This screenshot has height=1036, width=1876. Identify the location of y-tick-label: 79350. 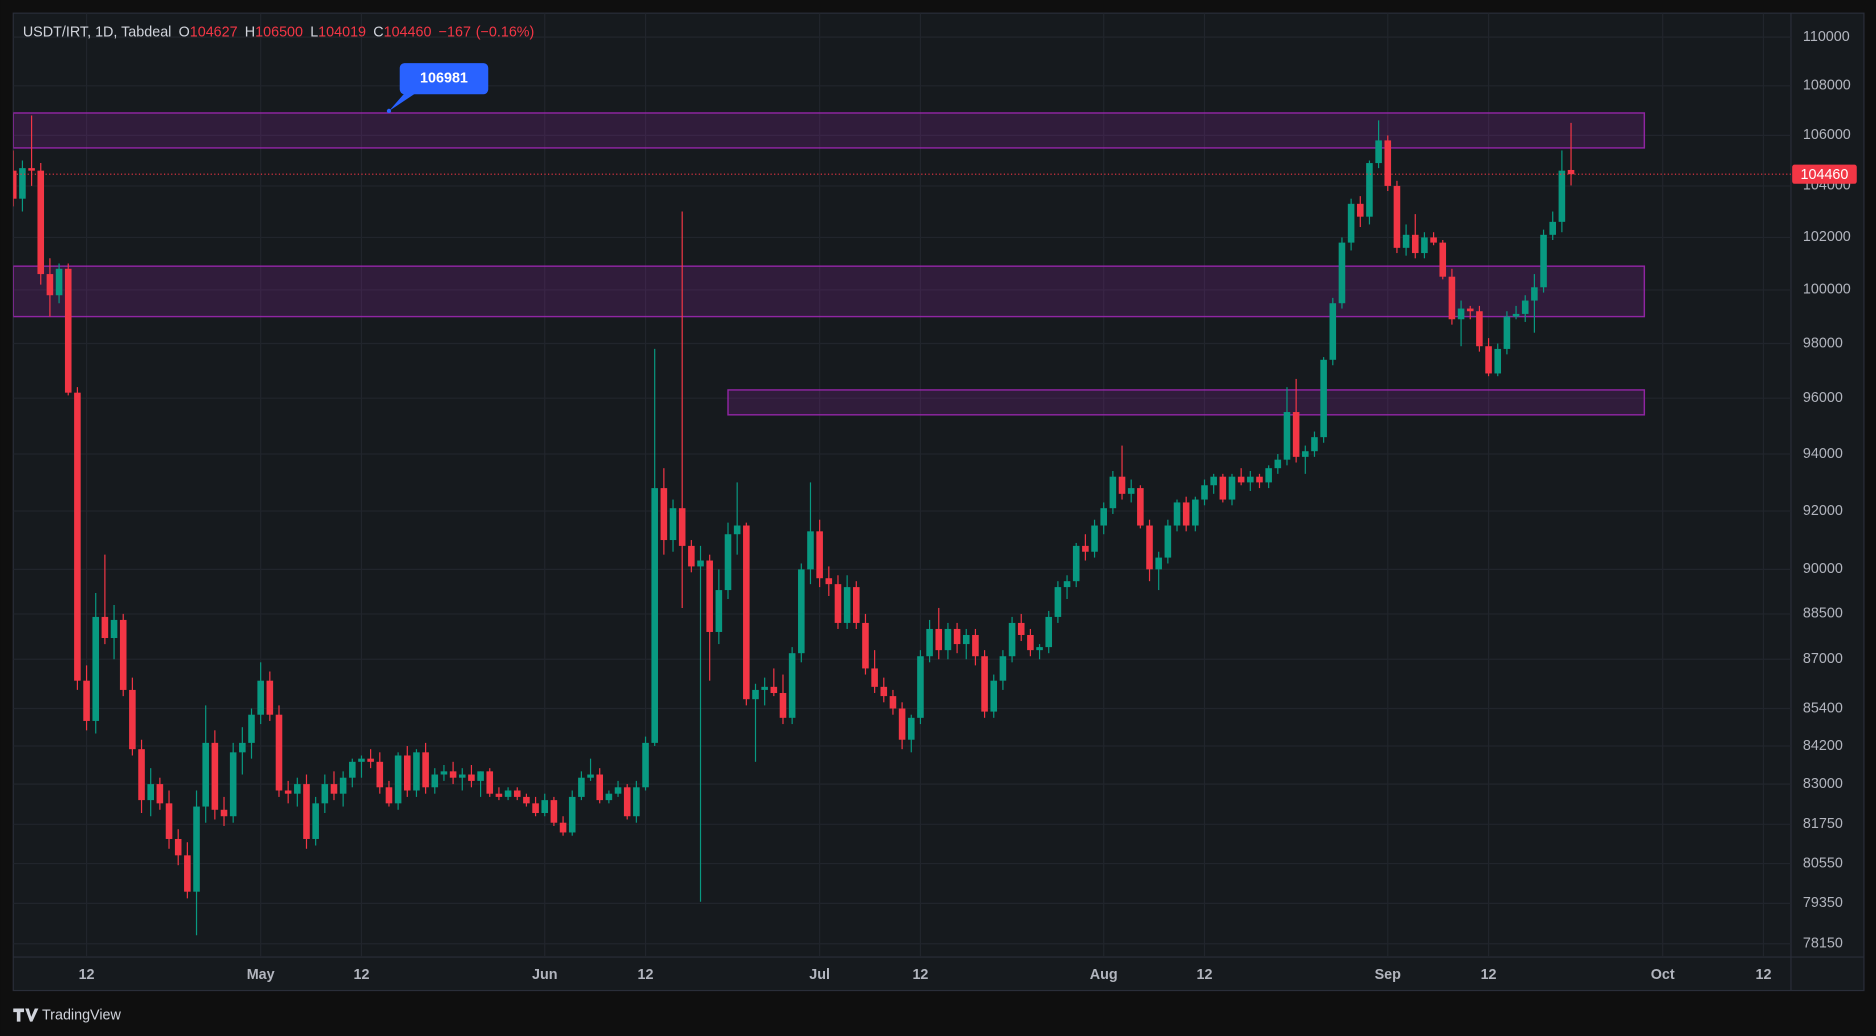
(1823, 903).